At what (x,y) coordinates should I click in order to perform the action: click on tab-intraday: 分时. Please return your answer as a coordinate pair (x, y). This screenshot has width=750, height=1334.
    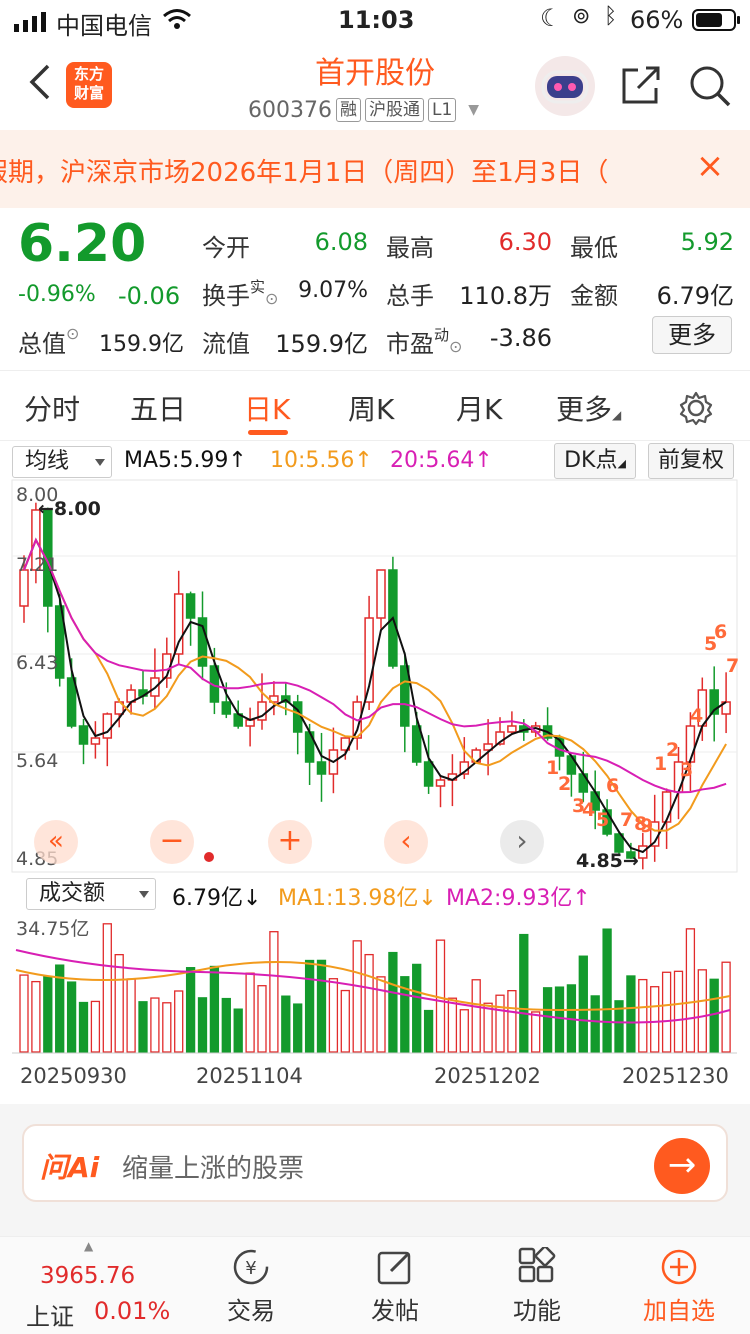
    Looking at the image, I should click on (52, 409).